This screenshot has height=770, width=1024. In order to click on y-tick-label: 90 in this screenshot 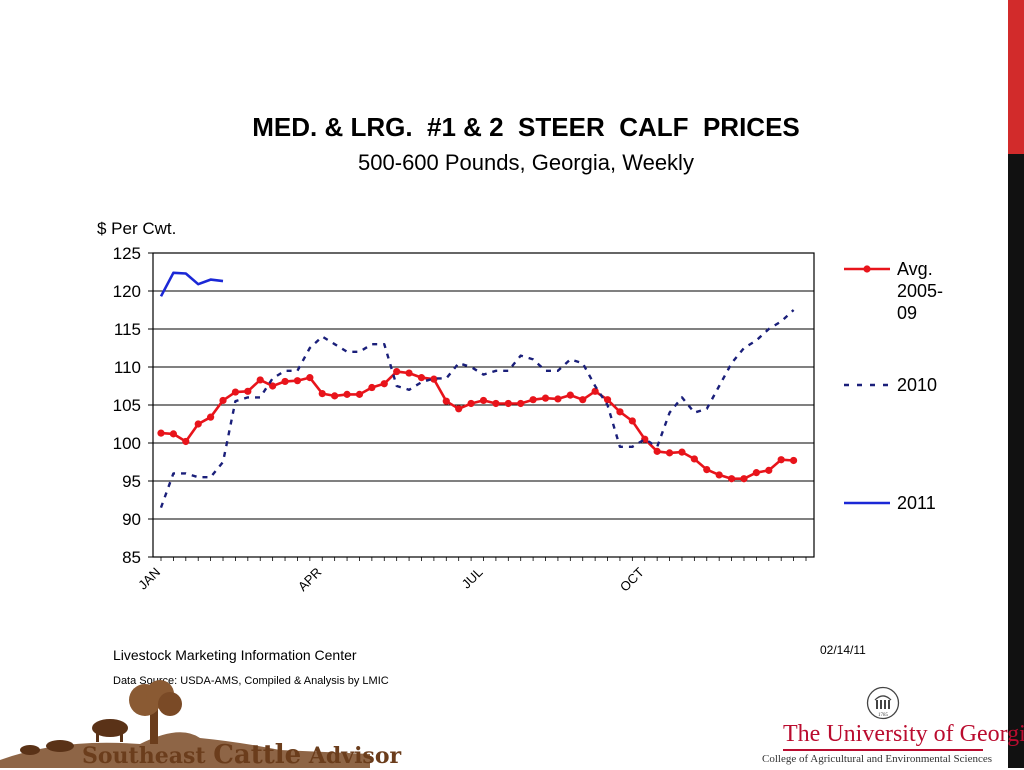, I will do `click(131, 519)`.